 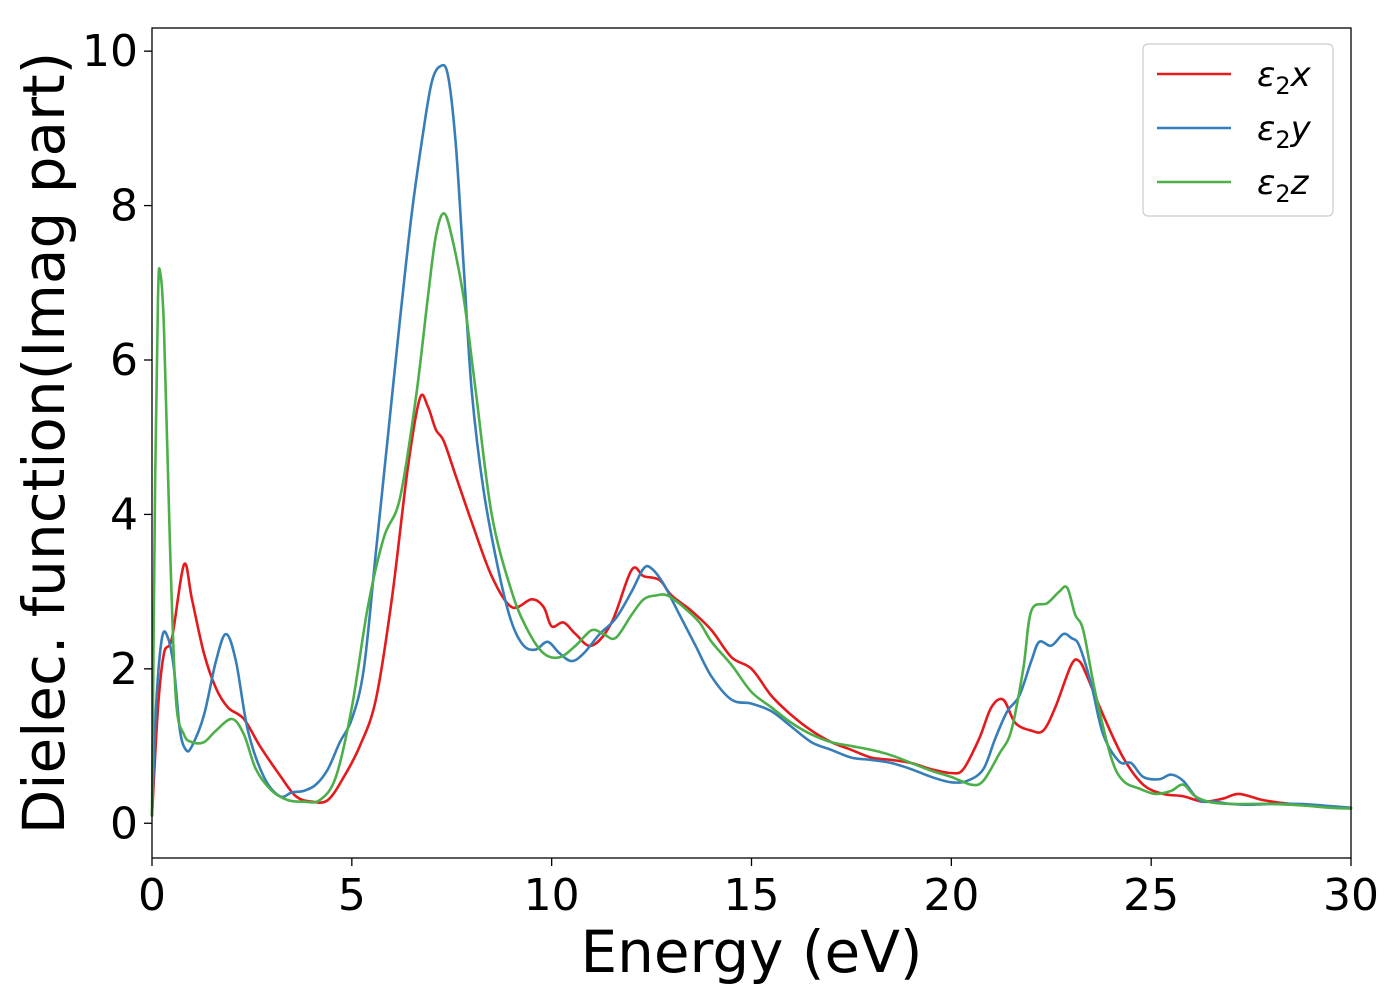 What do you see at coordinates (152, 895) in the screenshot?
I see `x-tick-label: 0` at bounding box center [152, 895].